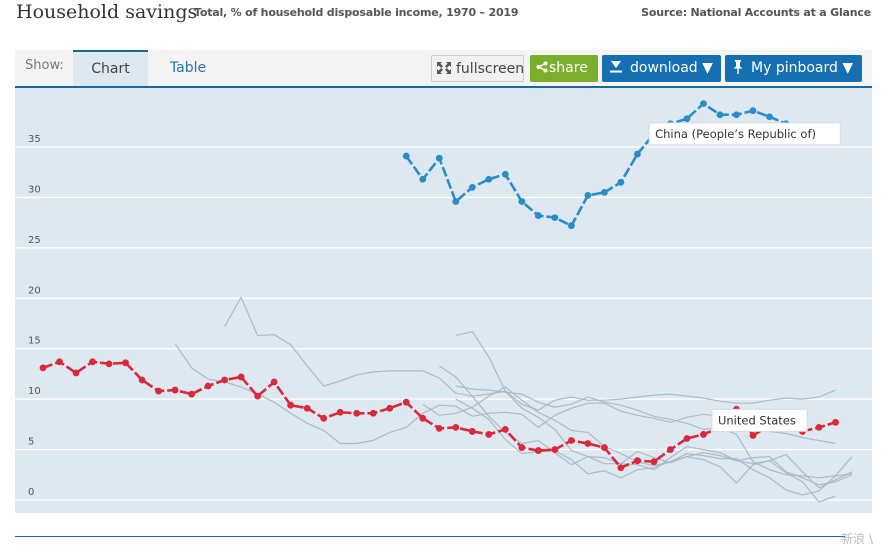 The width and height of the screenshot is (883, 547). I want to click on watermark: 新浪 \, so click(857, 539).